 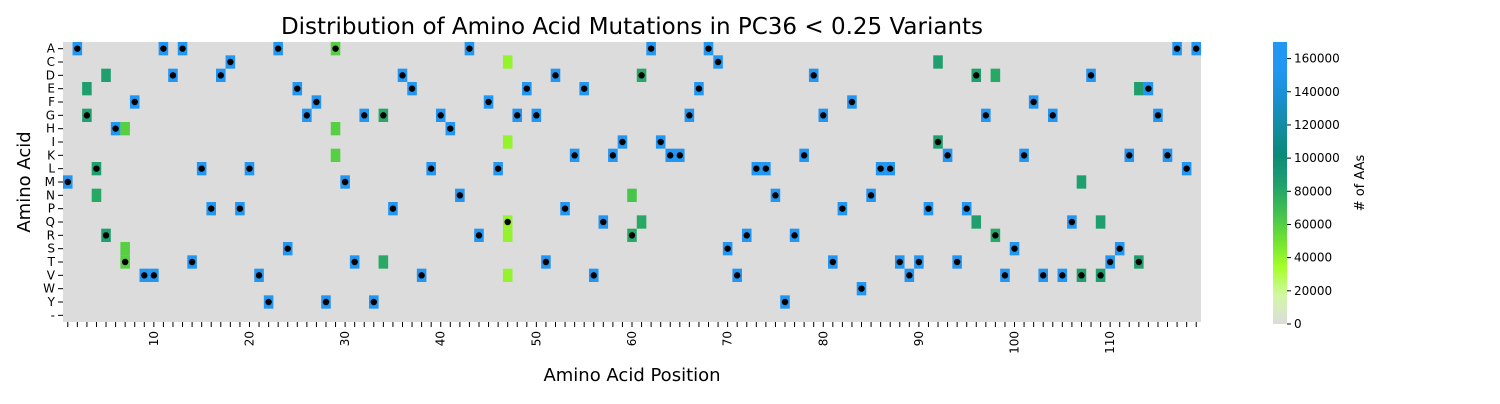 What do you see at coordinates (51, 275) in the screenshot?
I see `y-tick-label-V: V` at bounding box center [51, 275].